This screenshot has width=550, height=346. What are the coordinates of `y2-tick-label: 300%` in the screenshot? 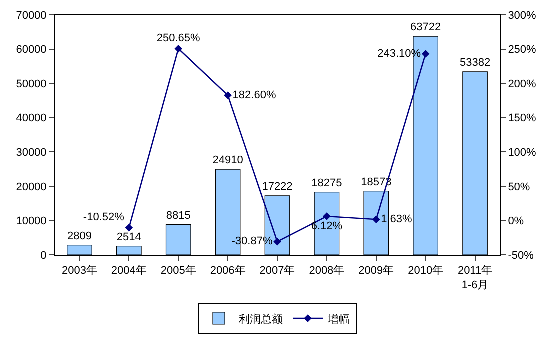 It's located at (522, 16).